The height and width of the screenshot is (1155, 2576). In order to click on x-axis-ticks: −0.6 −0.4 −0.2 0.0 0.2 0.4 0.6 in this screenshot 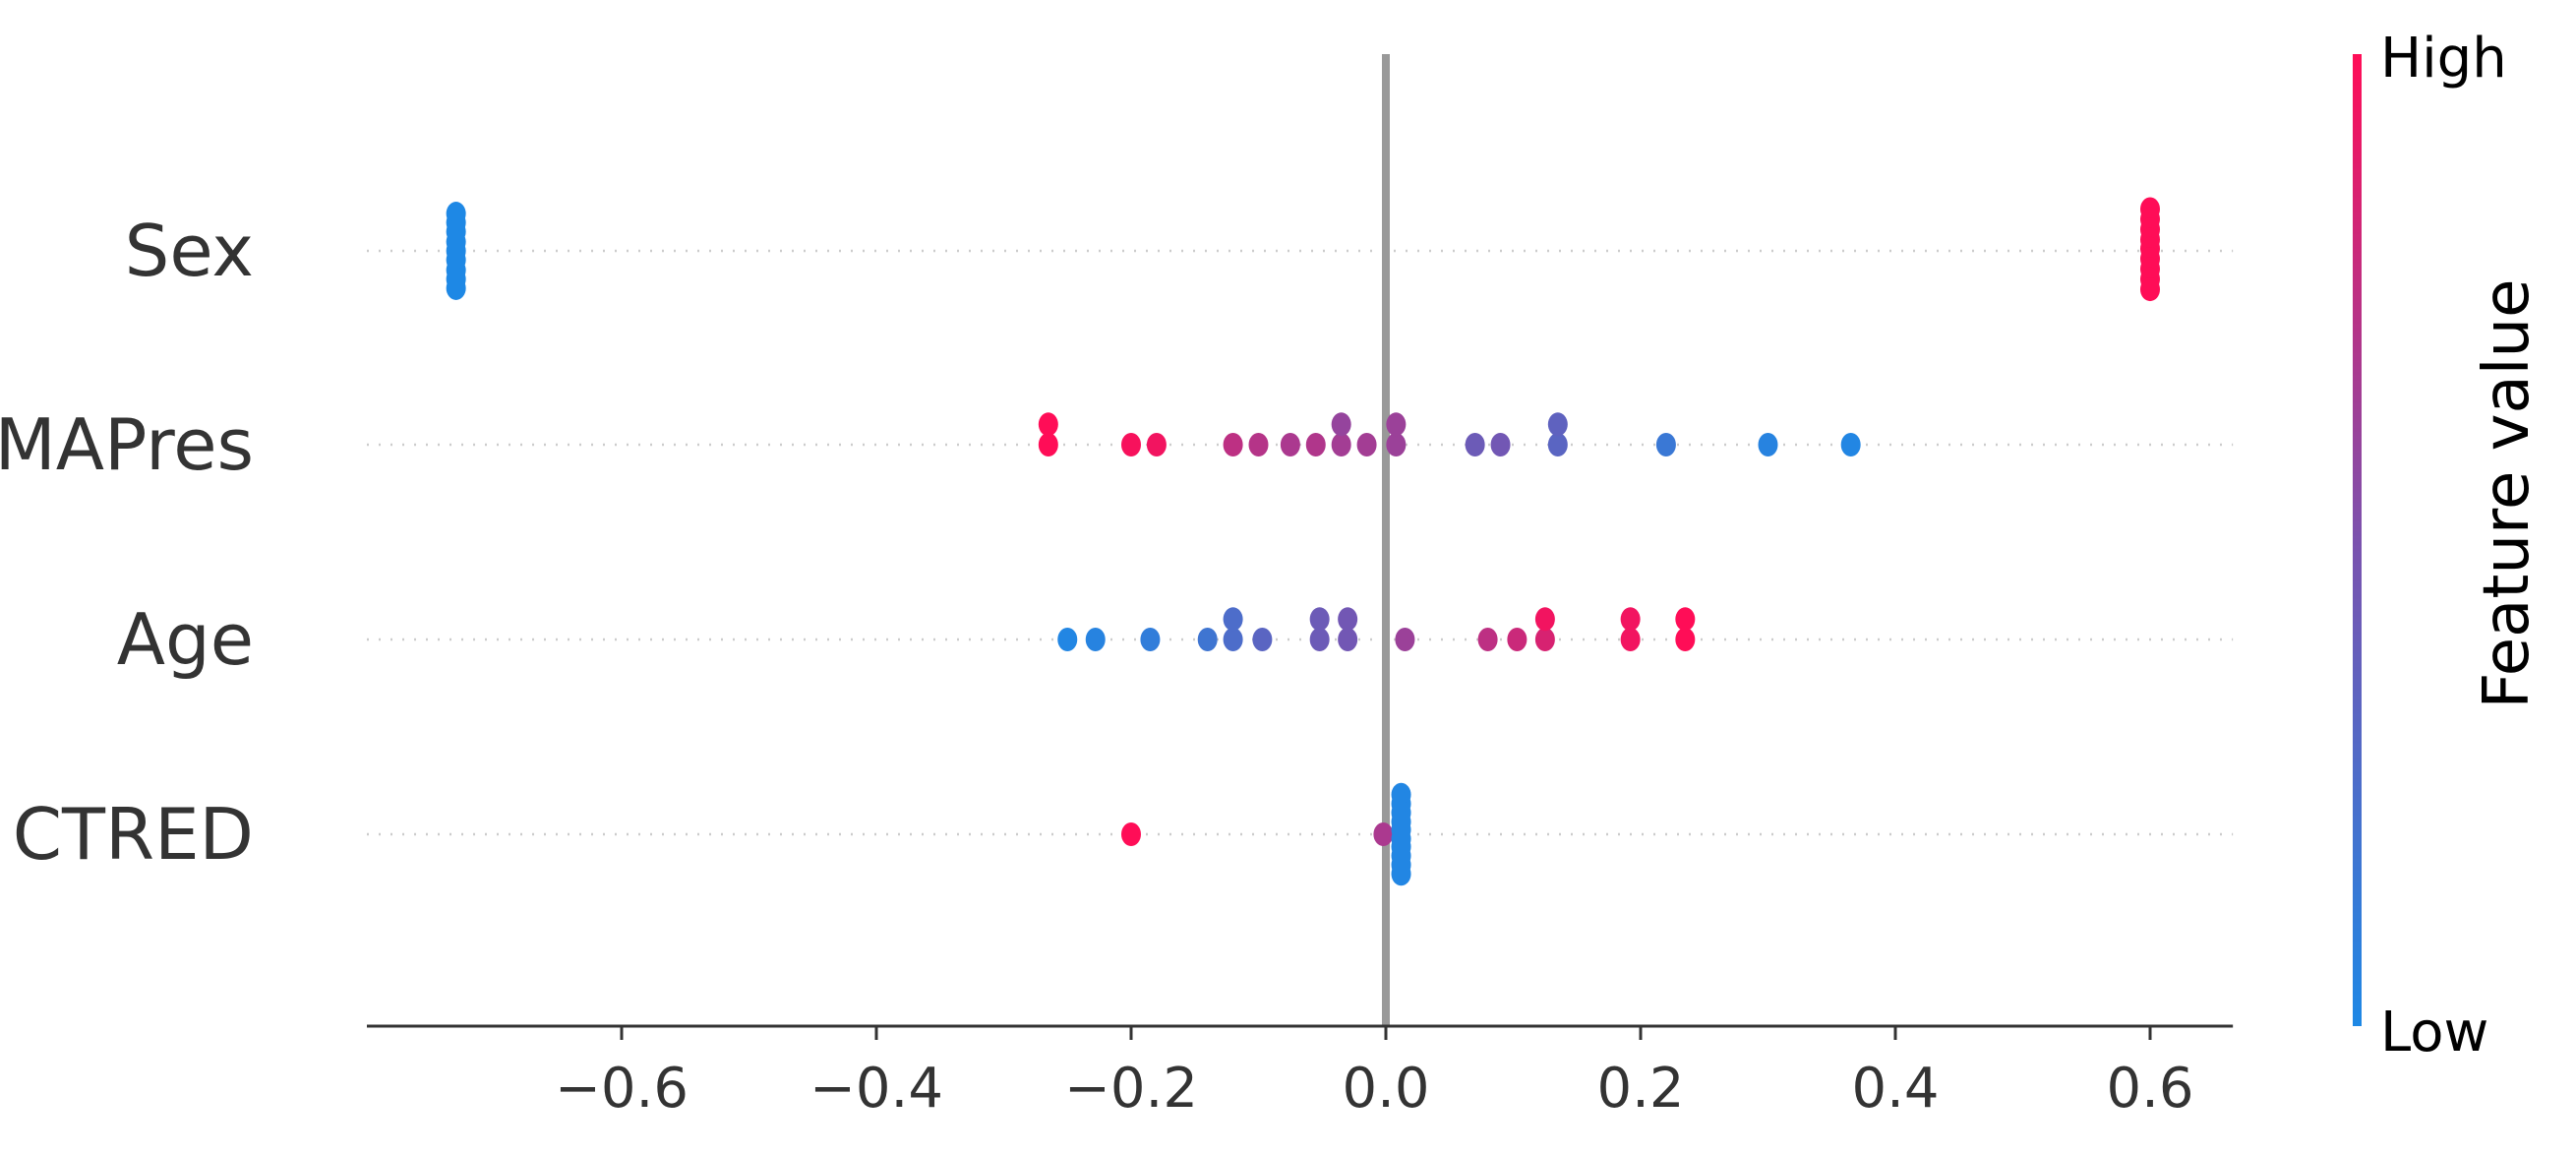, I will do `click(1375, 1073)`.